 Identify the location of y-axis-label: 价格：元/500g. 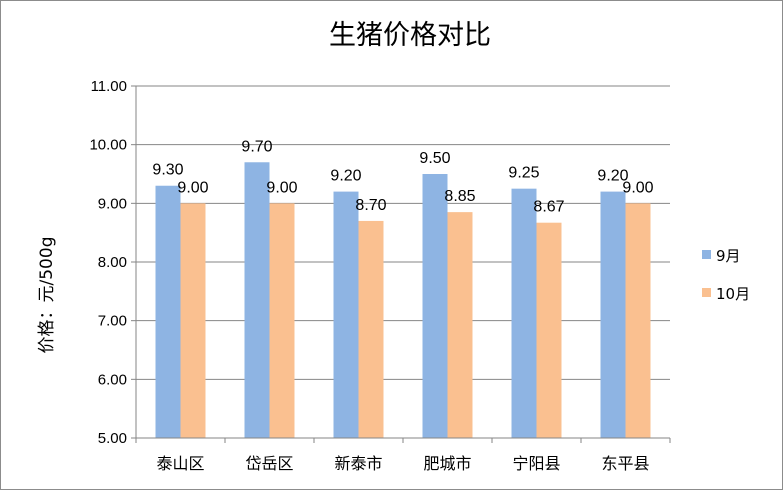
(47, 295).